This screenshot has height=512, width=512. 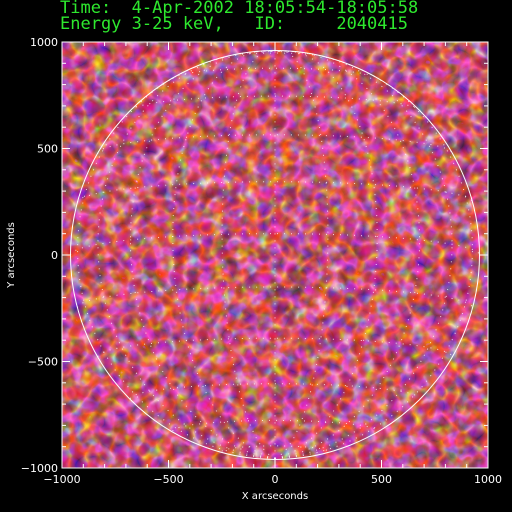 I want to click on y-tick-label: 500, so click(x=47, y=149).